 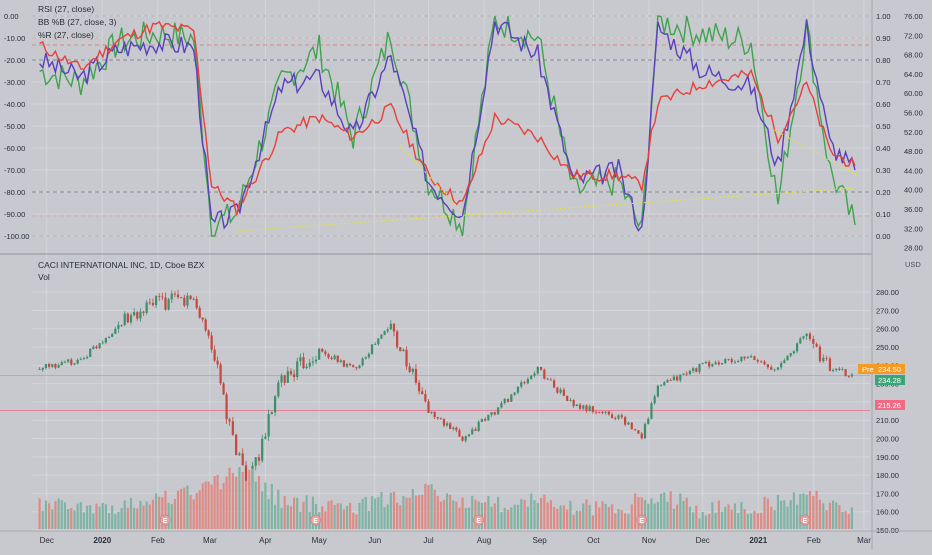 What do you see at coordinates (11, 16) in the screenshot?
I see `left-axis-label: 0.00` at bounding box center [11, 16].